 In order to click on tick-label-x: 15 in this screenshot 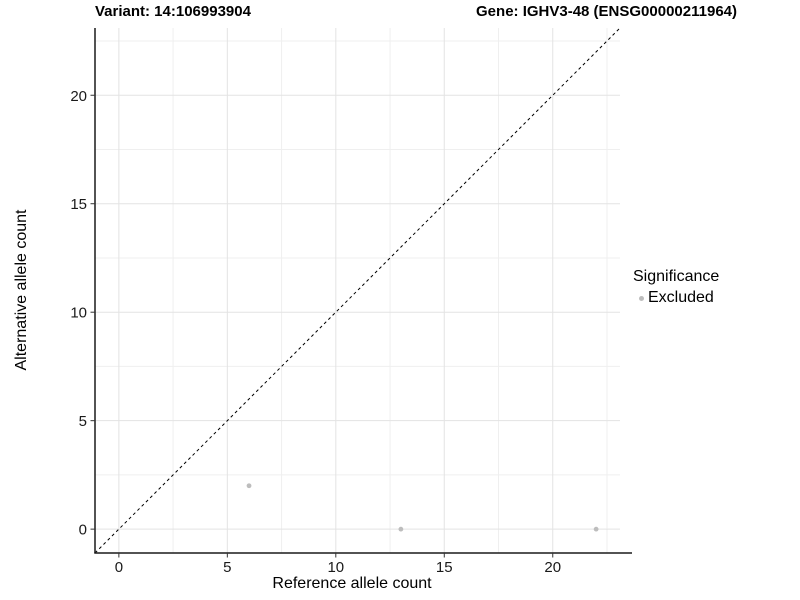, I will do `click(444, 567)`.